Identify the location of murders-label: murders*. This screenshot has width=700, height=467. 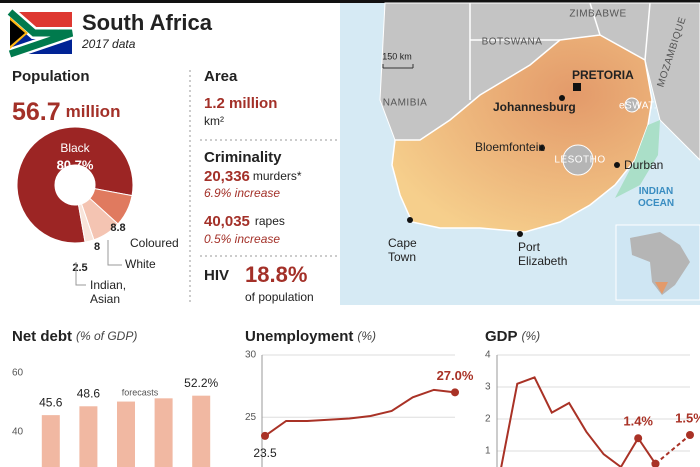
(277, 176).